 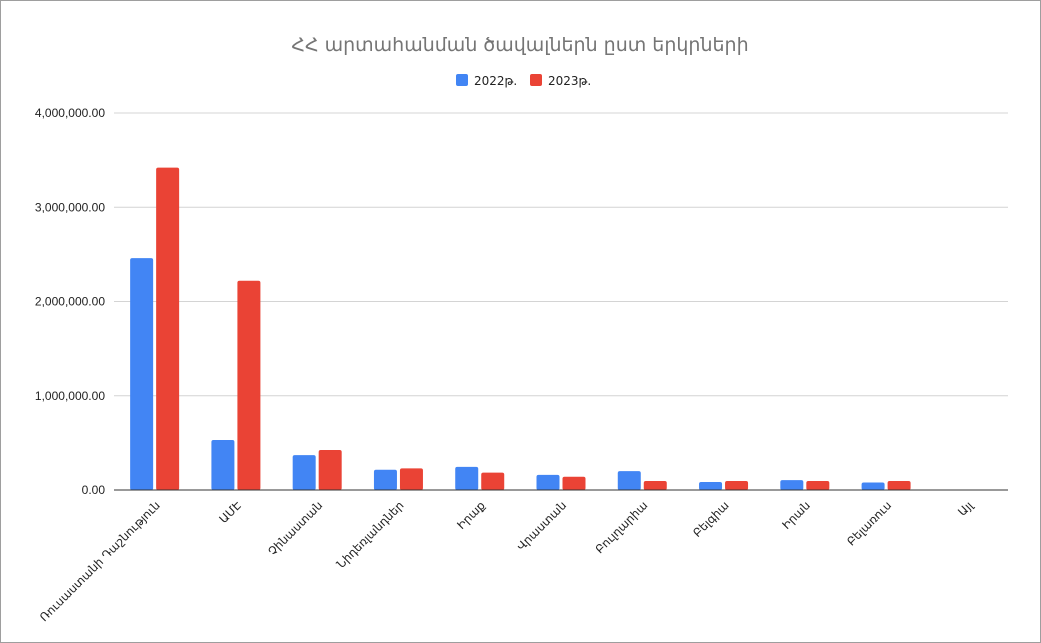 What do you see at coordinates (230, 512) in the screenshot?
I see `x-tick-label: ԱՄԷ` at bounding box center [230, 512].